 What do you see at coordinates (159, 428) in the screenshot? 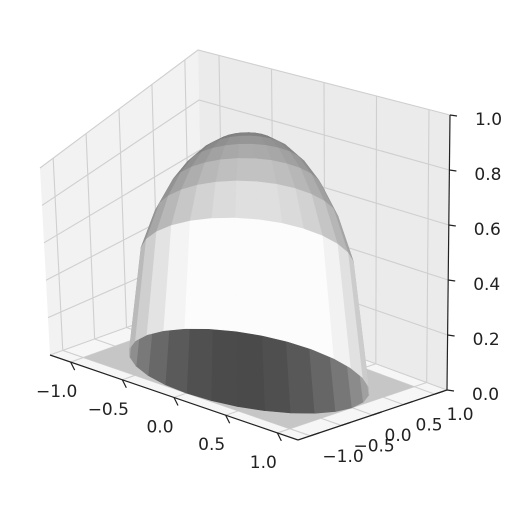
I see `x-tick-label: 0.0` at bounding box center [159, 428].